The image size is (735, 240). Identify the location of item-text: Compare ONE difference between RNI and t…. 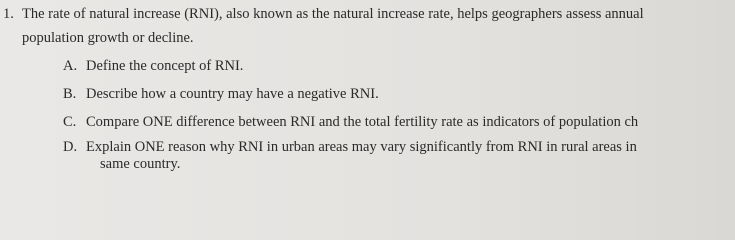
(362, 122).